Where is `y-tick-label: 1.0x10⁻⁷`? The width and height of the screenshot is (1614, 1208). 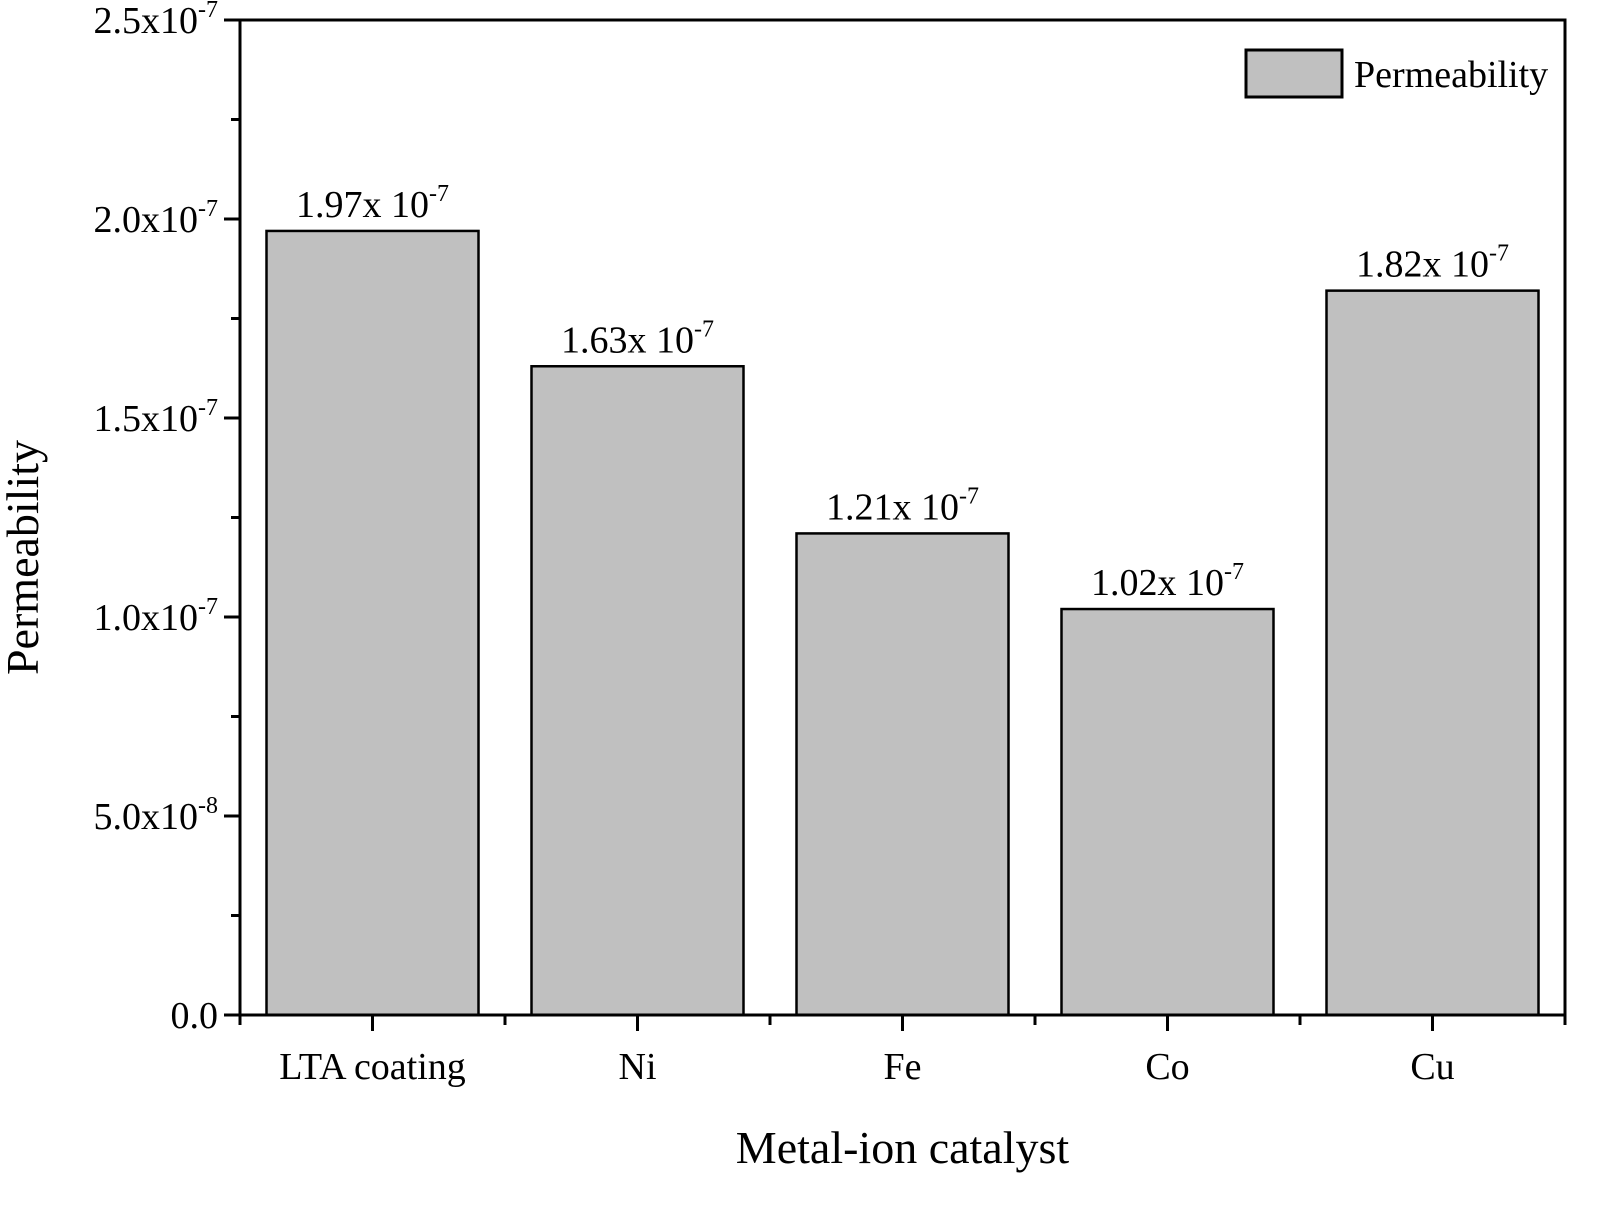 y-tick-label: 1.0x10⁻⁷ is located at coordinates (156, 616).